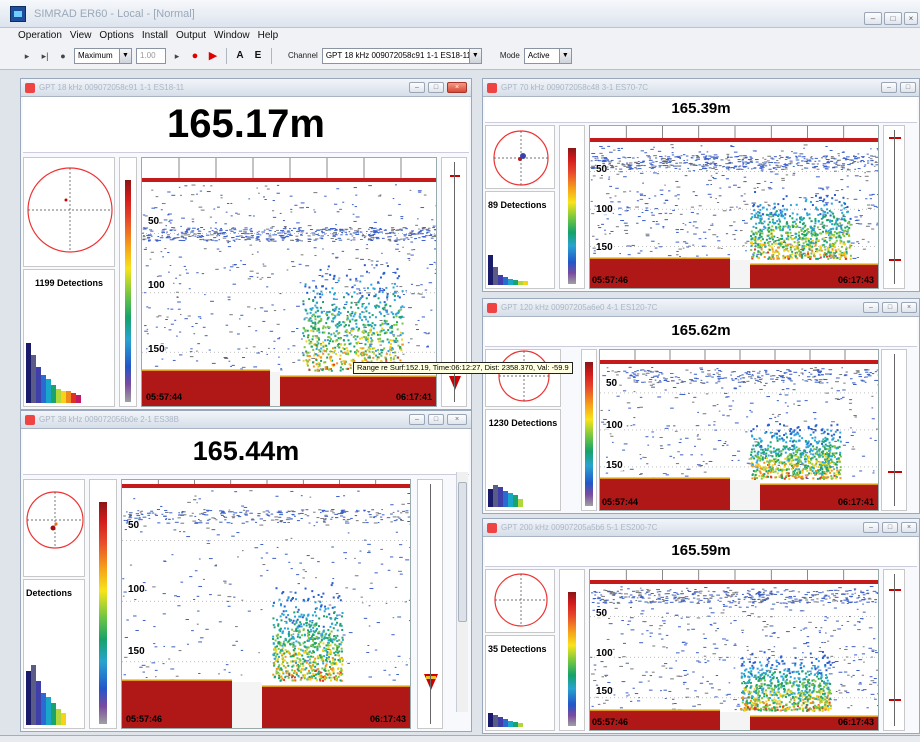 This screenshot has height=742, width=920. I want to click on detections-histogram: 1230 Detections, so click(523, 460).